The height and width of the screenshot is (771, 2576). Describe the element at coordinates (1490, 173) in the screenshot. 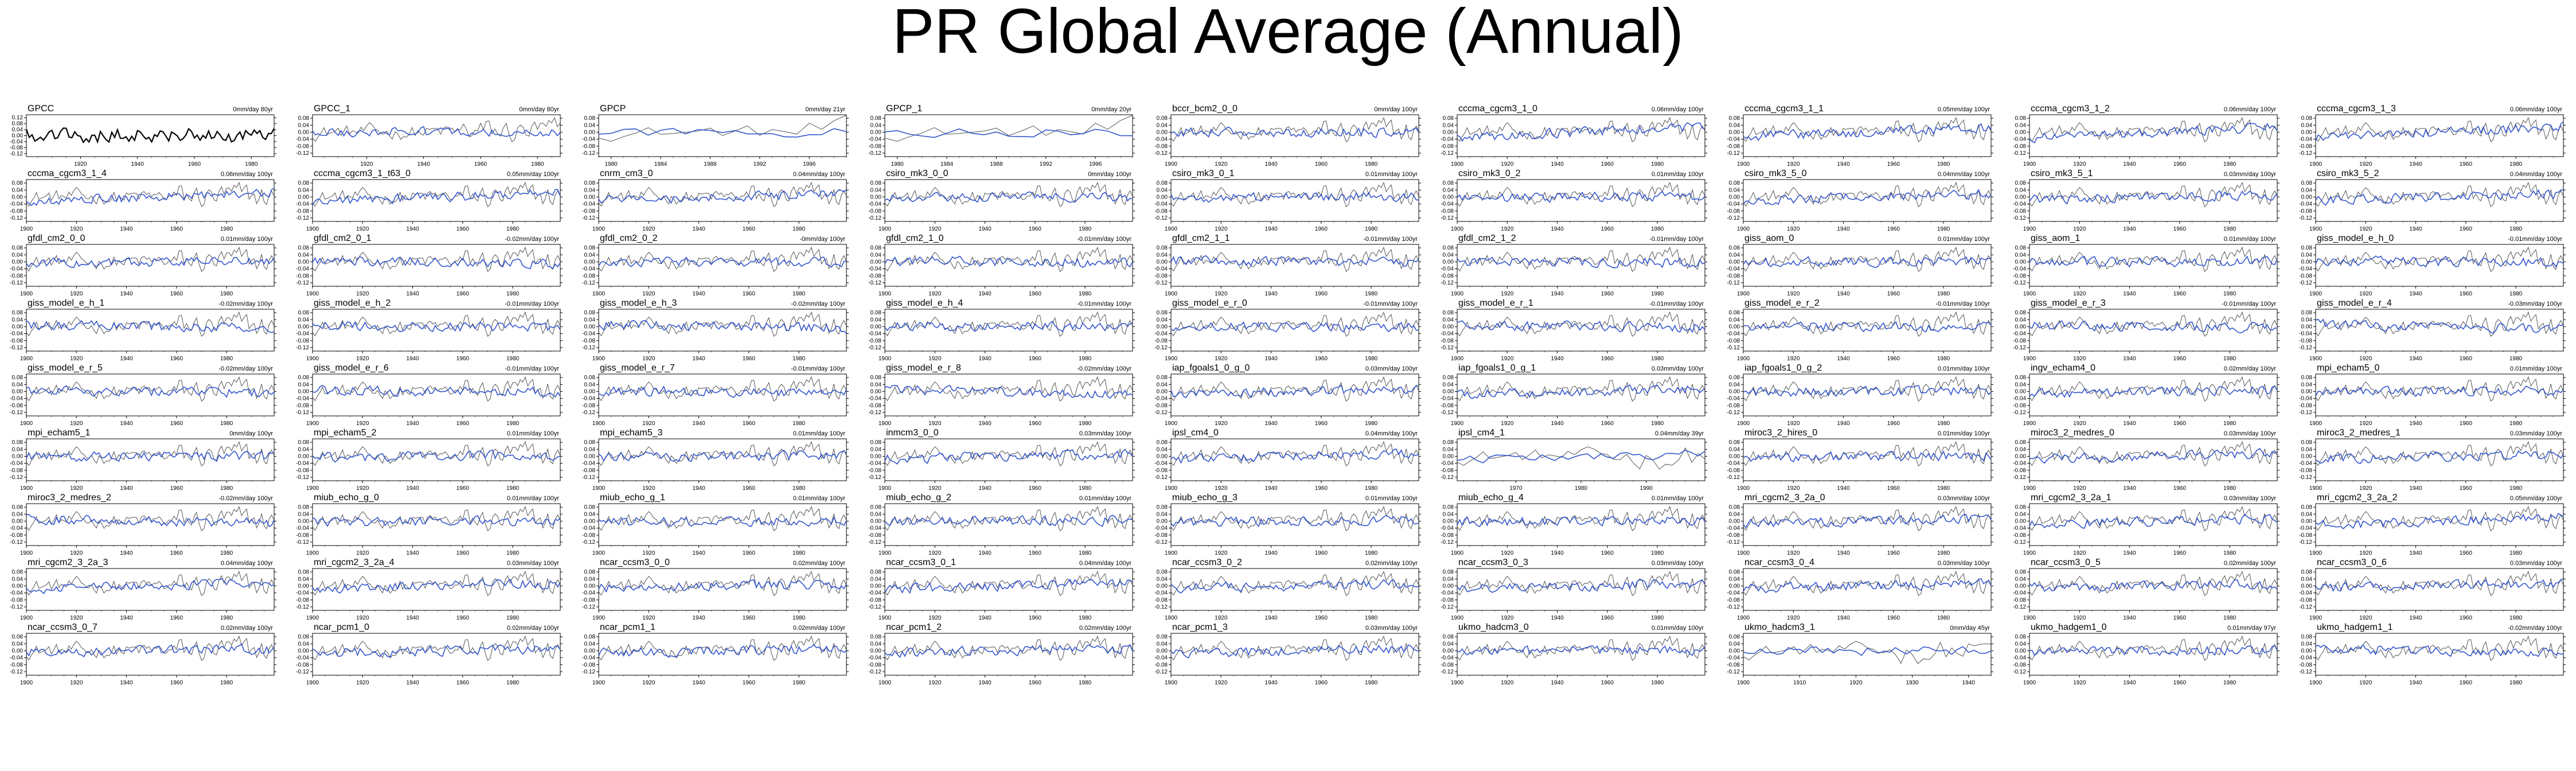

I see `panel-title: csiro_mk3_0_2` at that location.